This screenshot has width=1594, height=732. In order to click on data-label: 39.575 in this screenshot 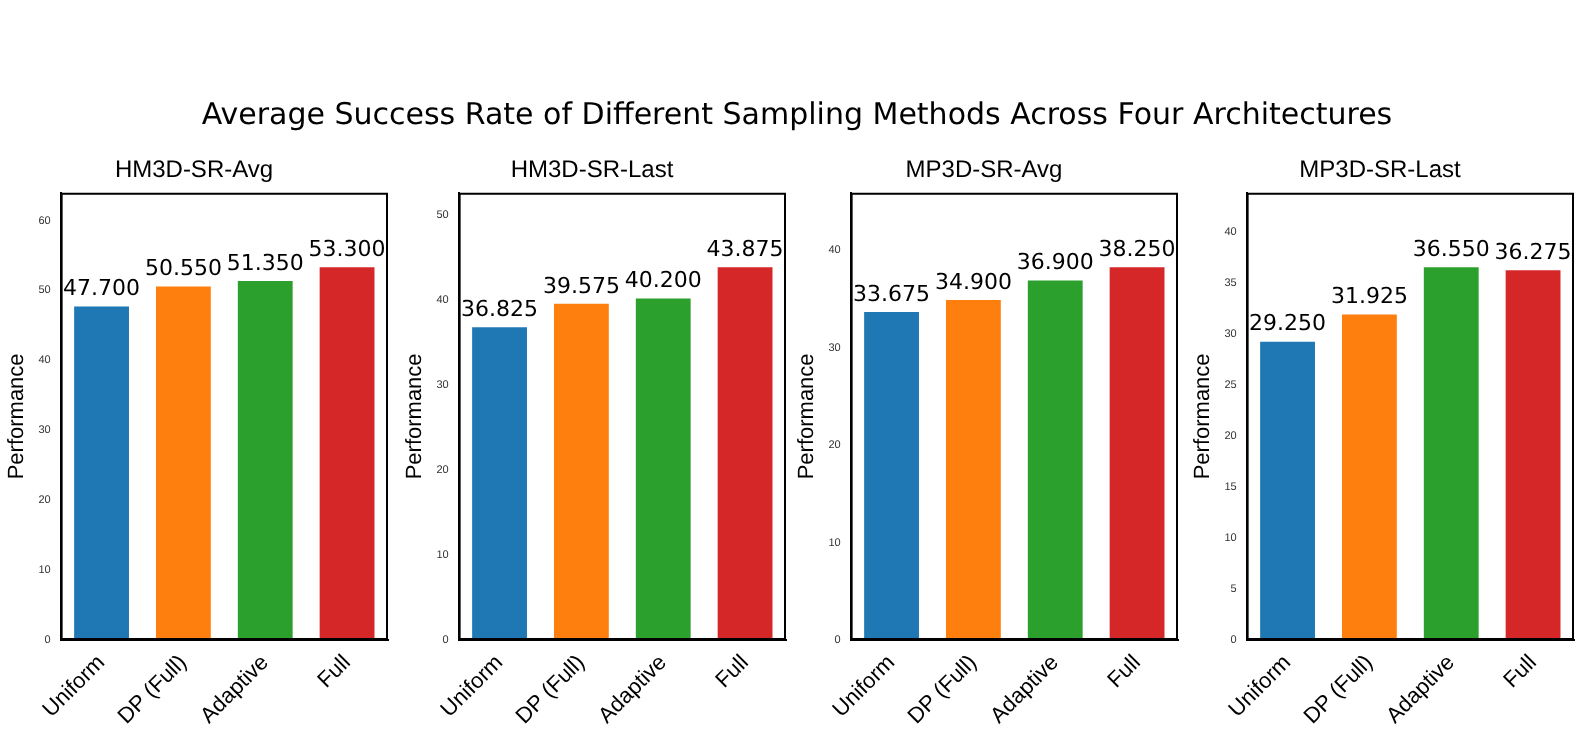, I will do `click(581, 285)`.